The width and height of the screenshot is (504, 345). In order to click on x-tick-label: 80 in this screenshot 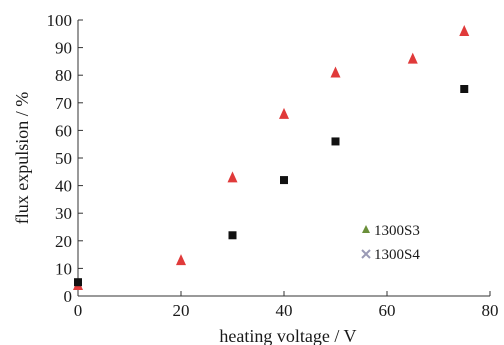, I will do `click(490, 310)`.